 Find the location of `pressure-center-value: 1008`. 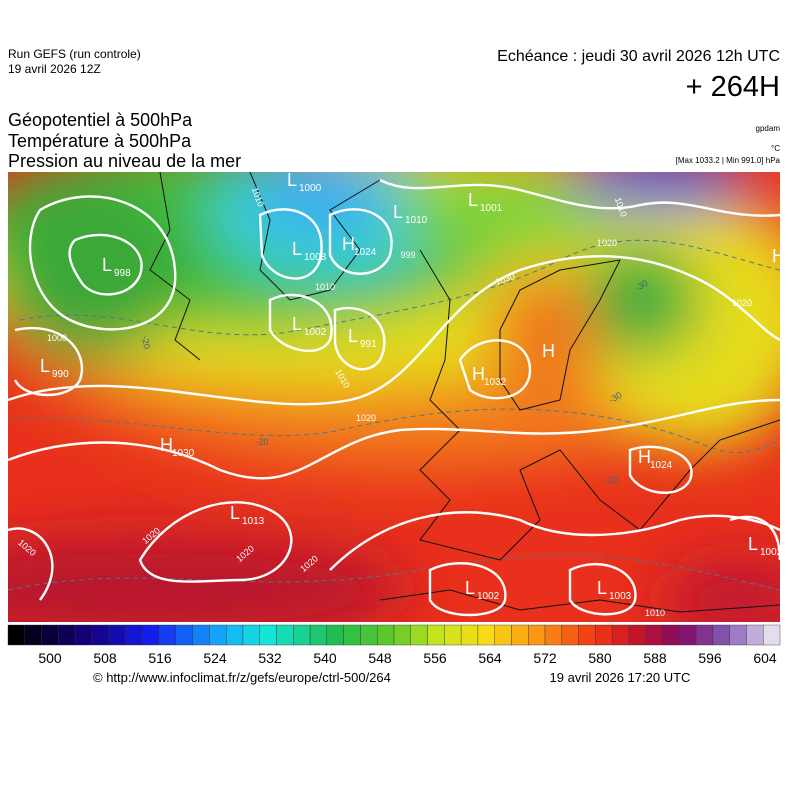

pressure-center-value: 1008 is located at coordinates (315, 257).